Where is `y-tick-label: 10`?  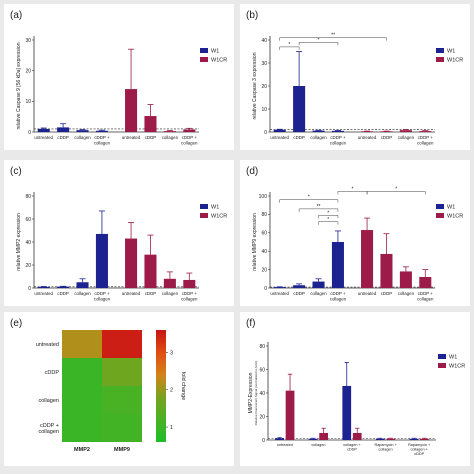 y-tick-label: 10 is located at coordinates (264, 110).